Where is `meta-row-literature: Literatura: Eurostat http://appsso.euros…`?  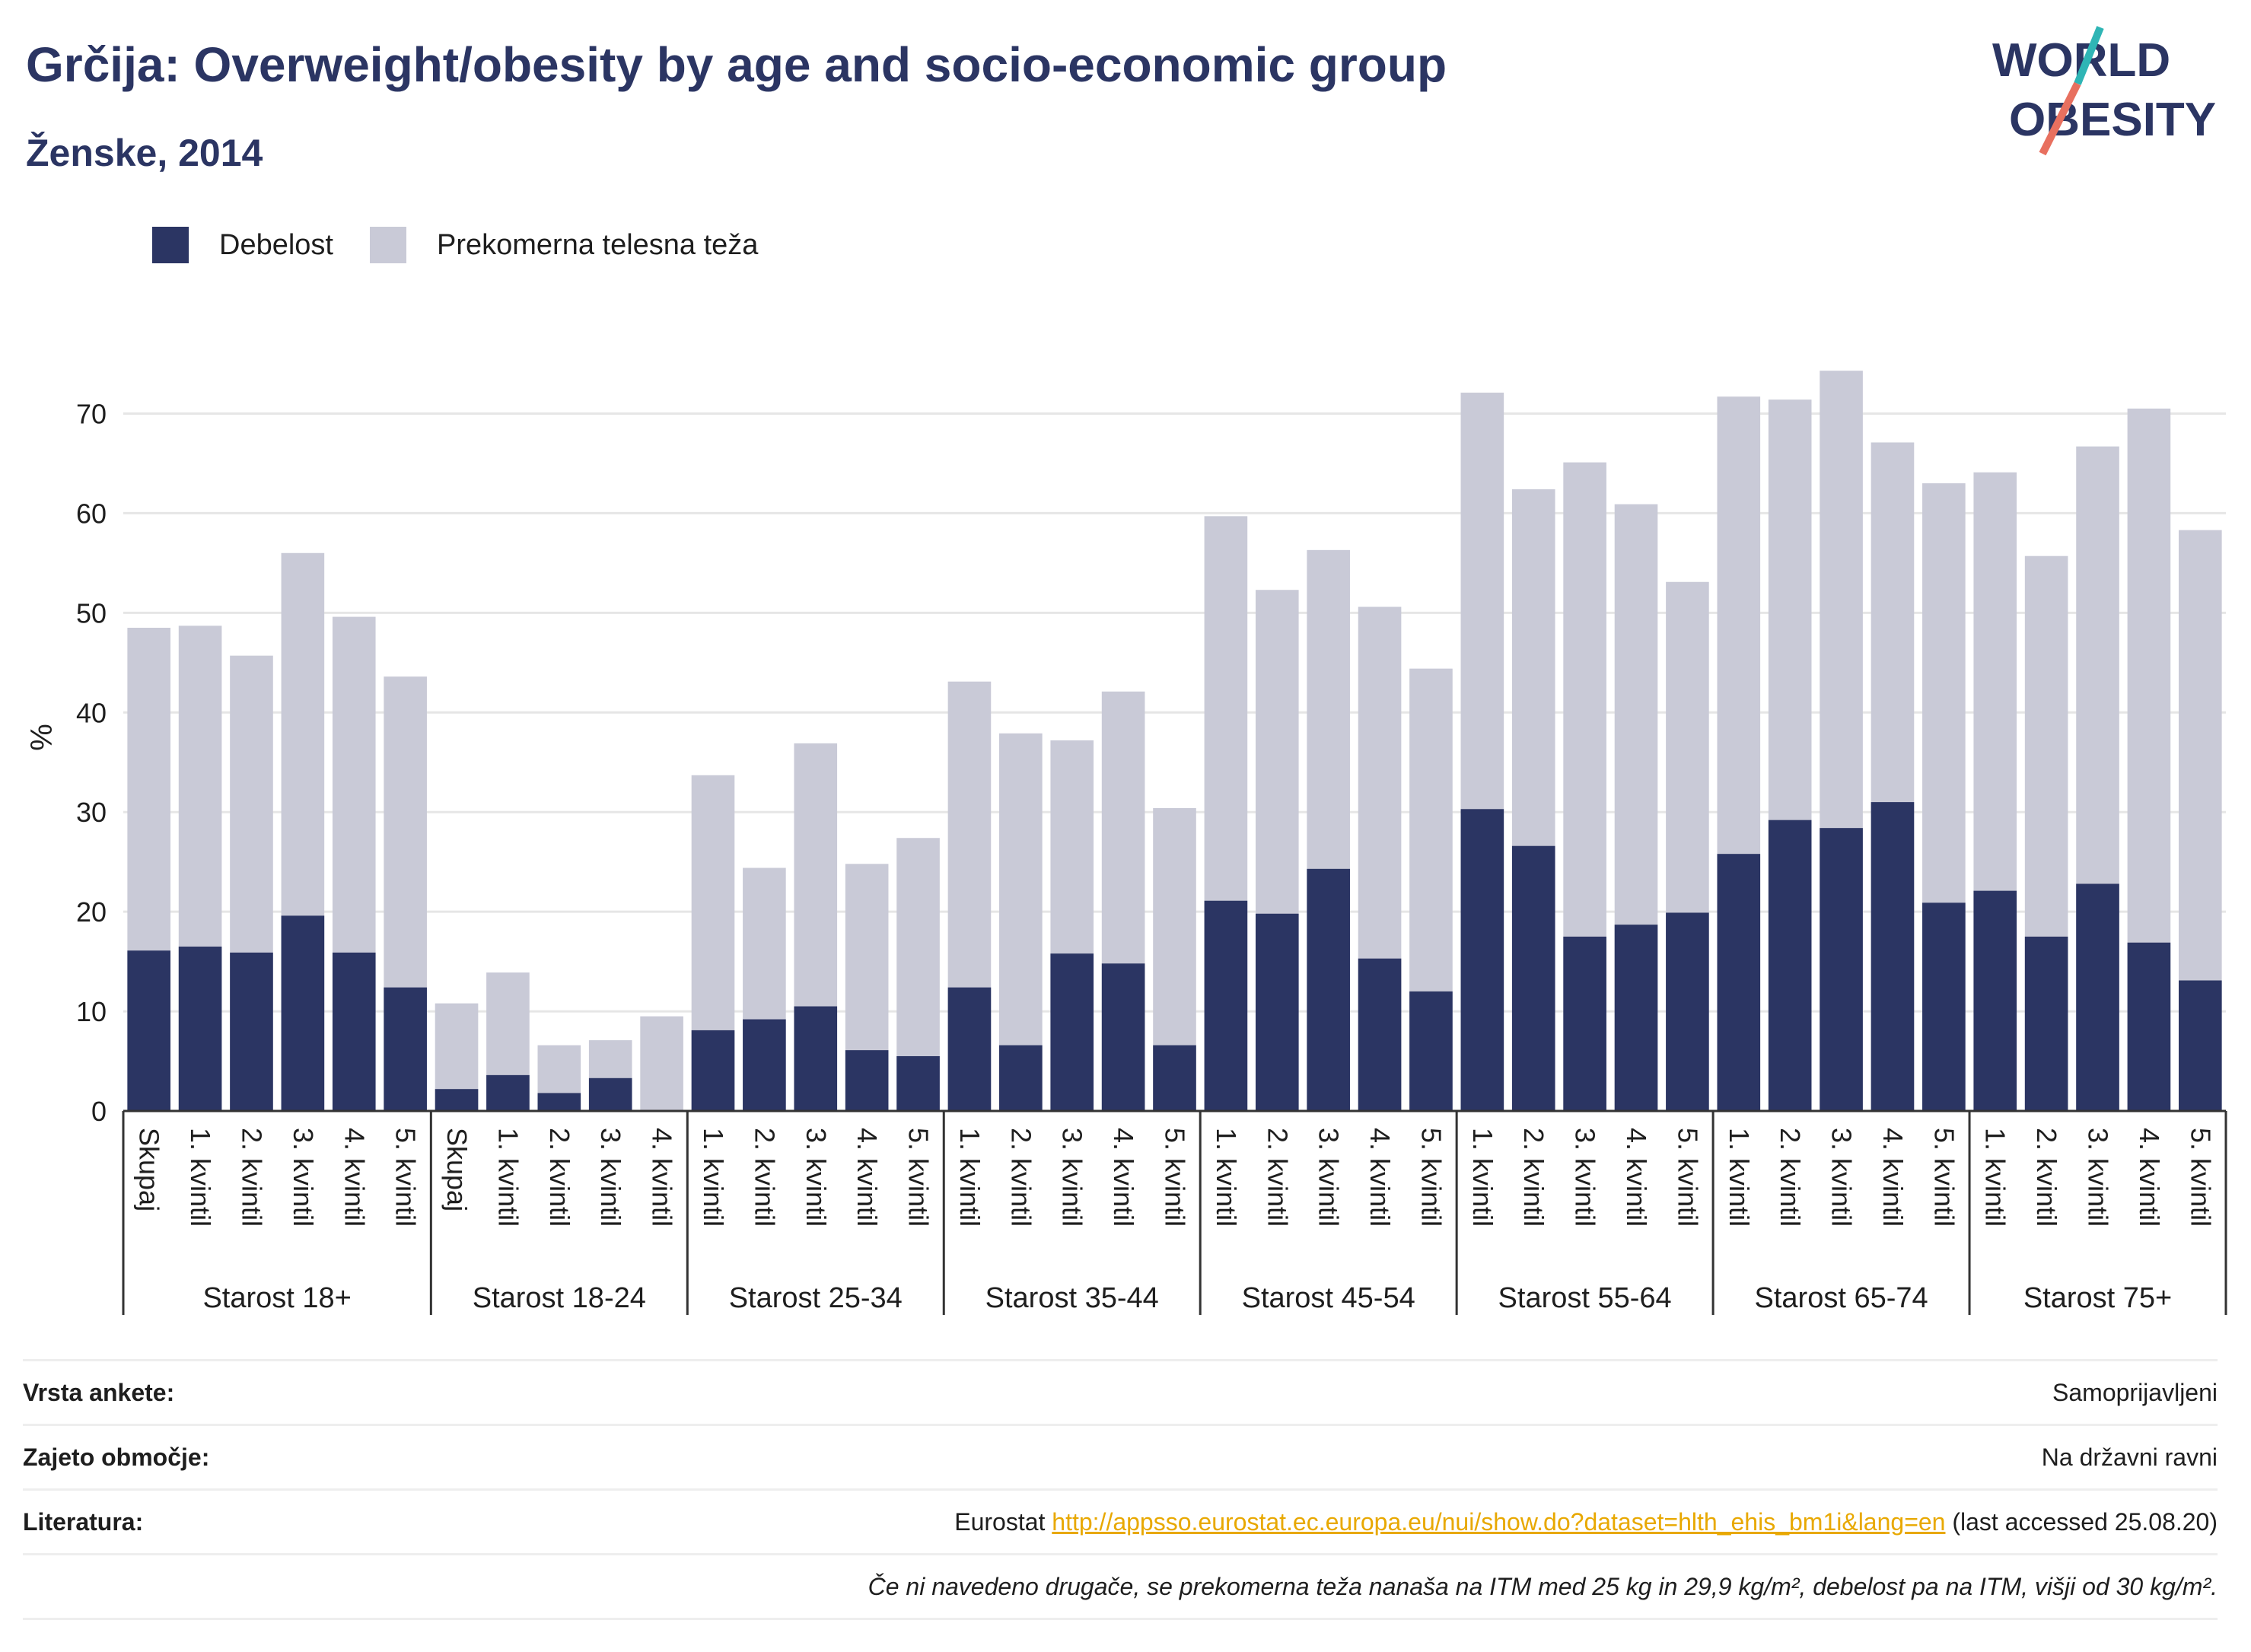 meta-row-literature: Literatura: Eurostat http://appsso.euros… is located at coordinates (1120, 1520).